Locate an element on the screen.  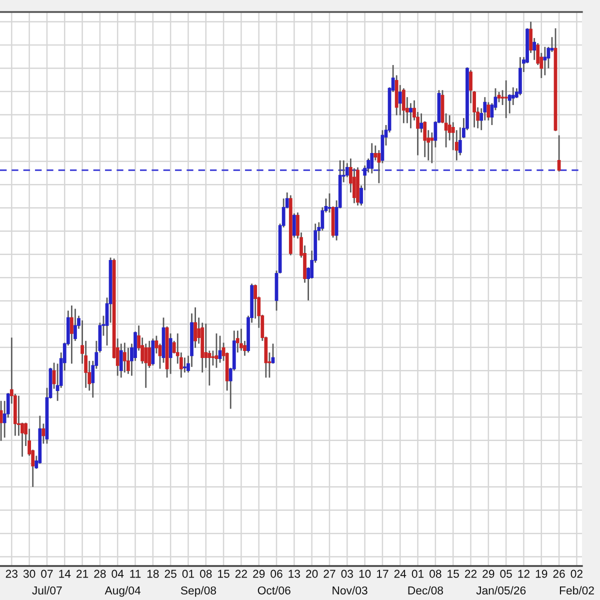
x-tick-label: 13 is located at coordinates (294, 574).